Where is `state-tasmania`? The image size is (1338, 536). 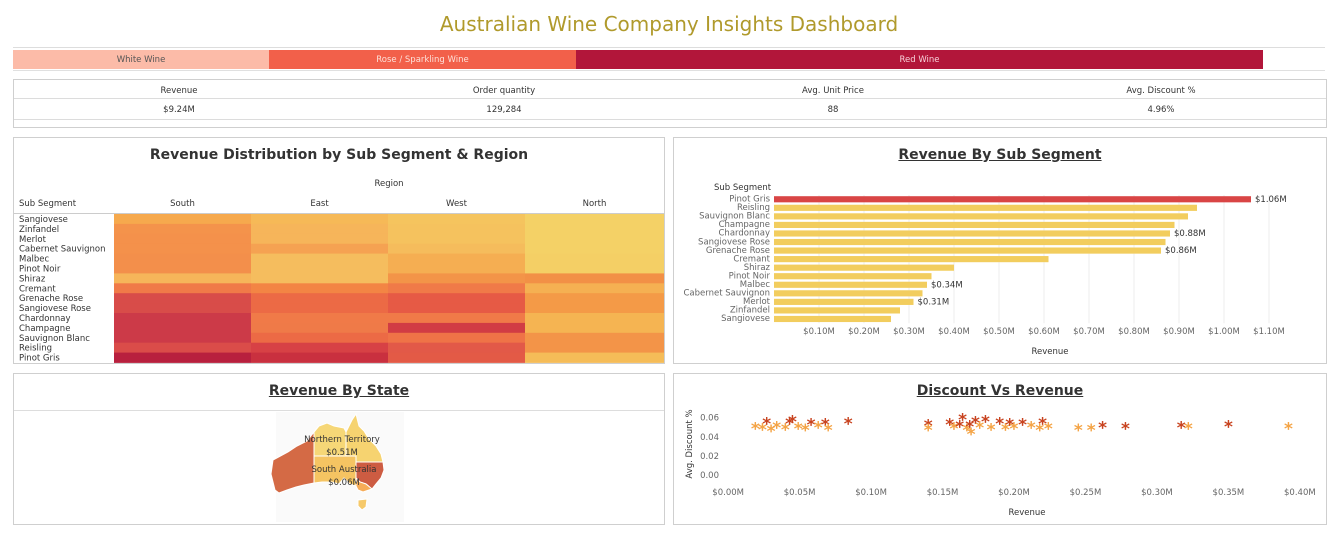 state-tasmania is located at coordinates (362, 504).